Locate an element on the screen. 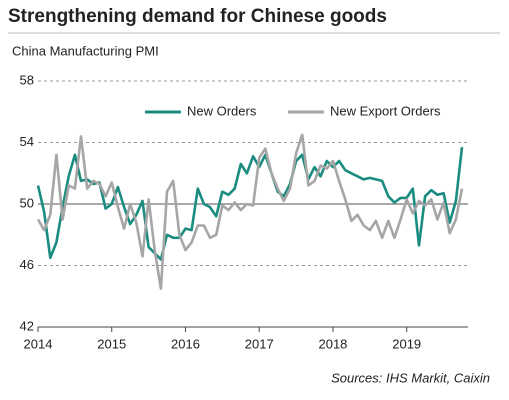 Image resolution: width=509 pixels, height=400 pixels. legend-label: New Orders is located at coordinates (222, 110).